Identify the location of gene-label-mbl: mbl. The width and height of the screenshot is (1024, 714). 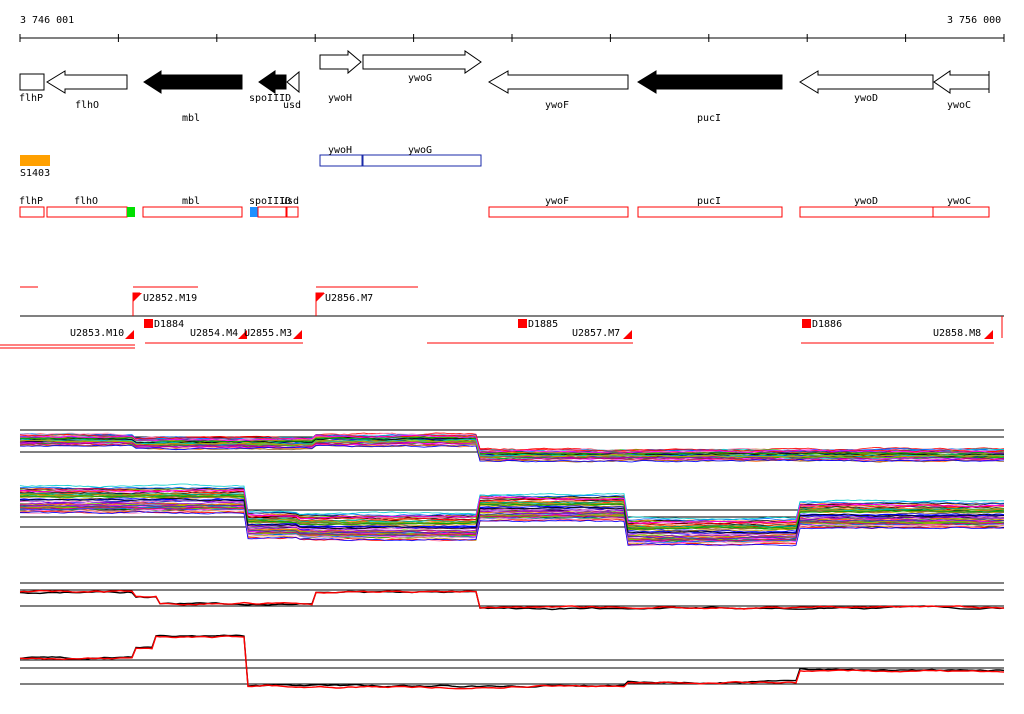
(191, 118).